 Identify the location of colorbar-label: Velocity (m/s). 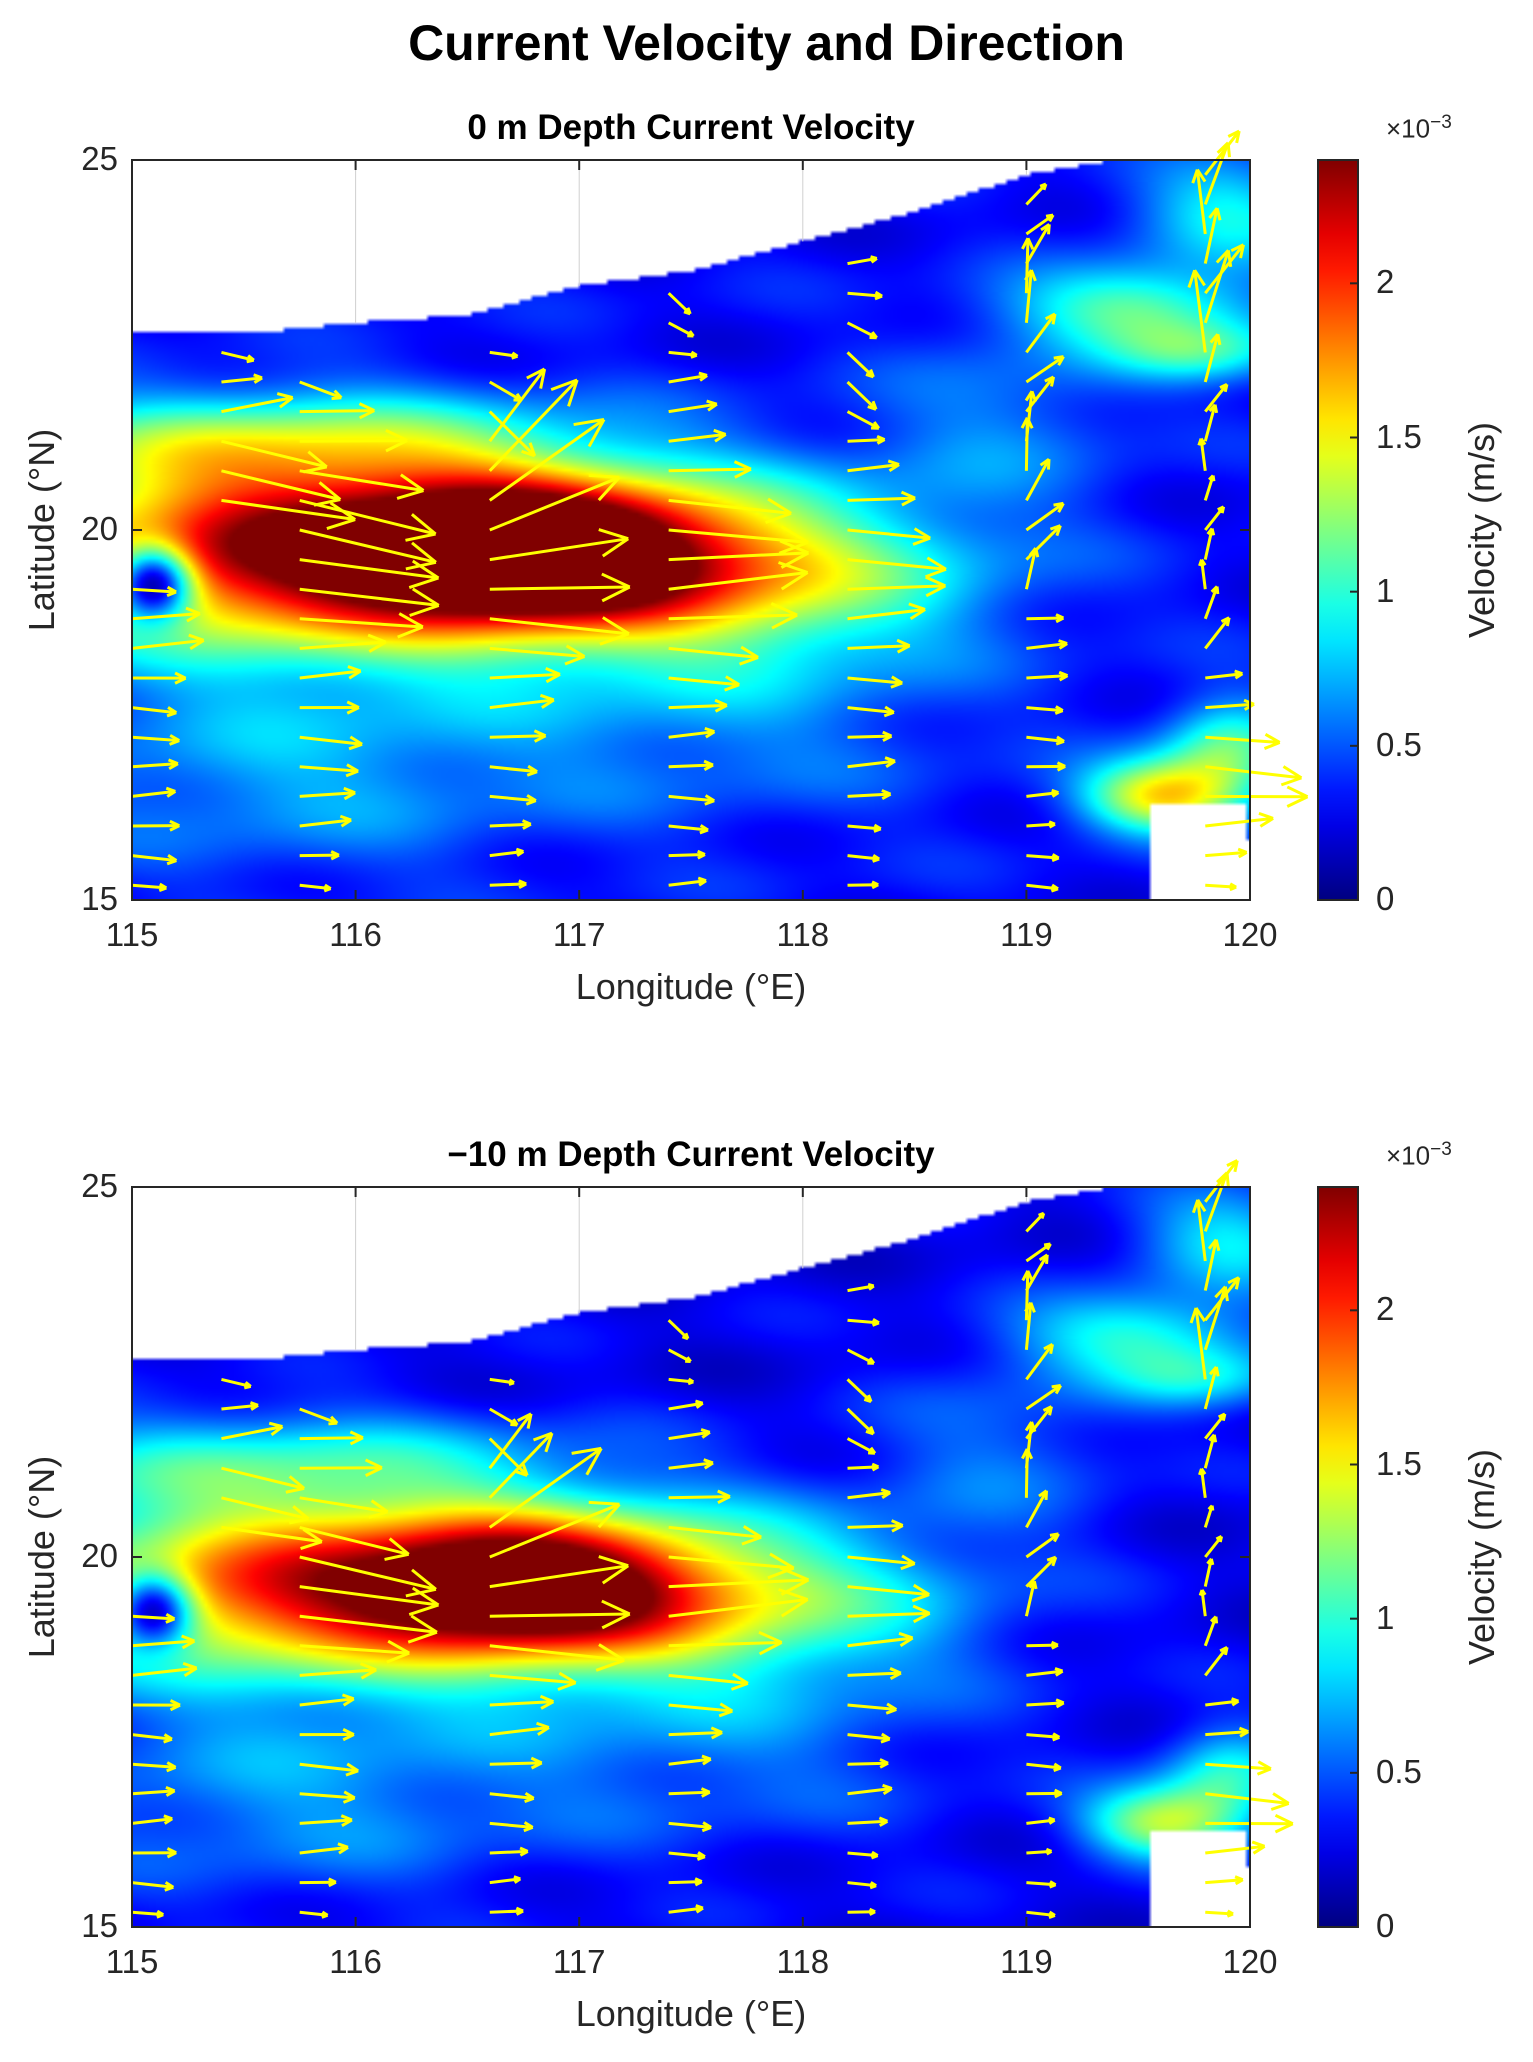
(1481, 530).